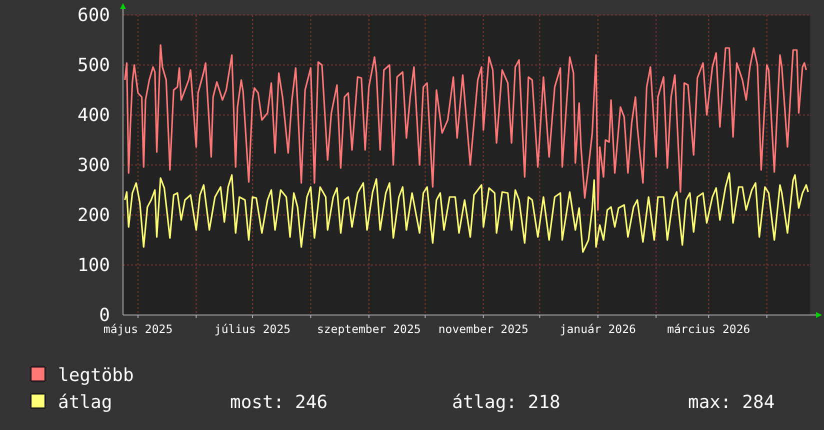  I want to click on x-tick-label: július 2025, so click(252, 329).